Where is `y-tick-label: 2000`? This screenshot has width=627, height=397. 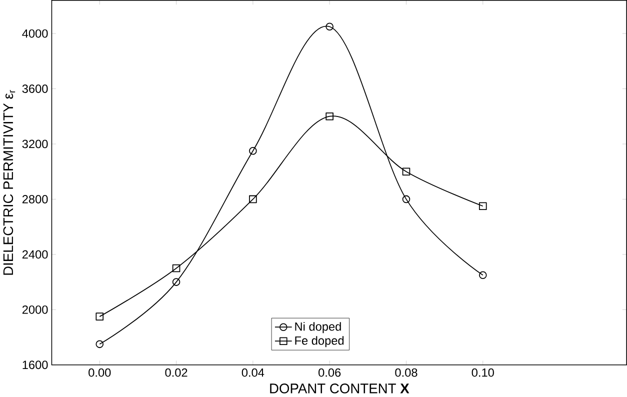 y-tick-label: 2000 is located at coordinates (35, 310).